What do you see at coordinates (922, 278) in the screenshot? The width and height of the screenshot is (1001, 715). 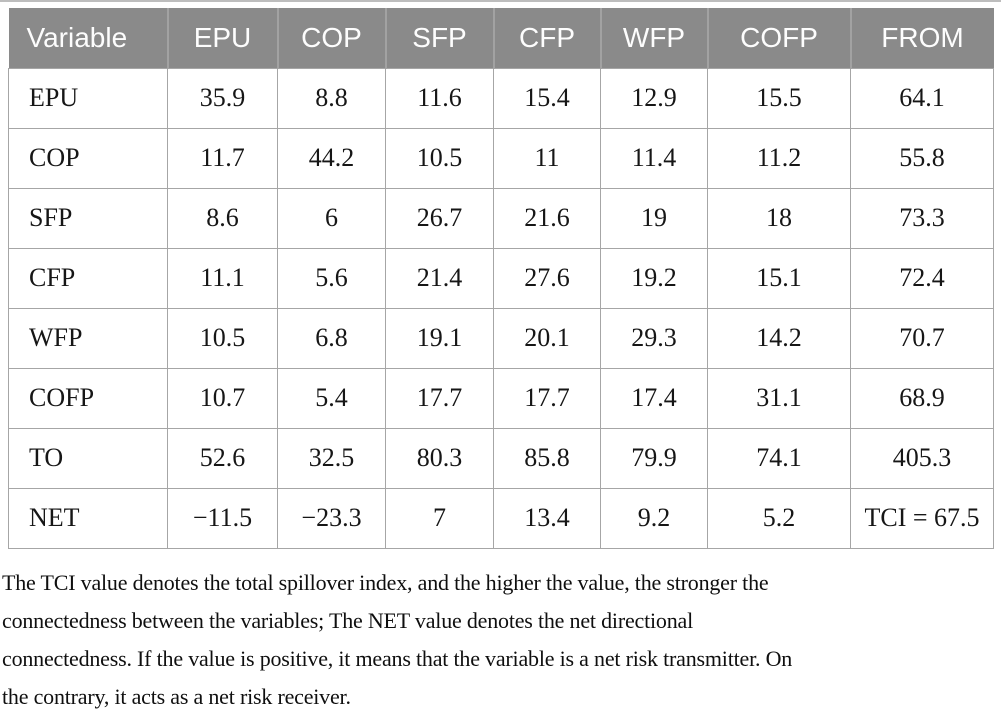 I see `table-cell: 72.4` at bounding box center [922, 278].